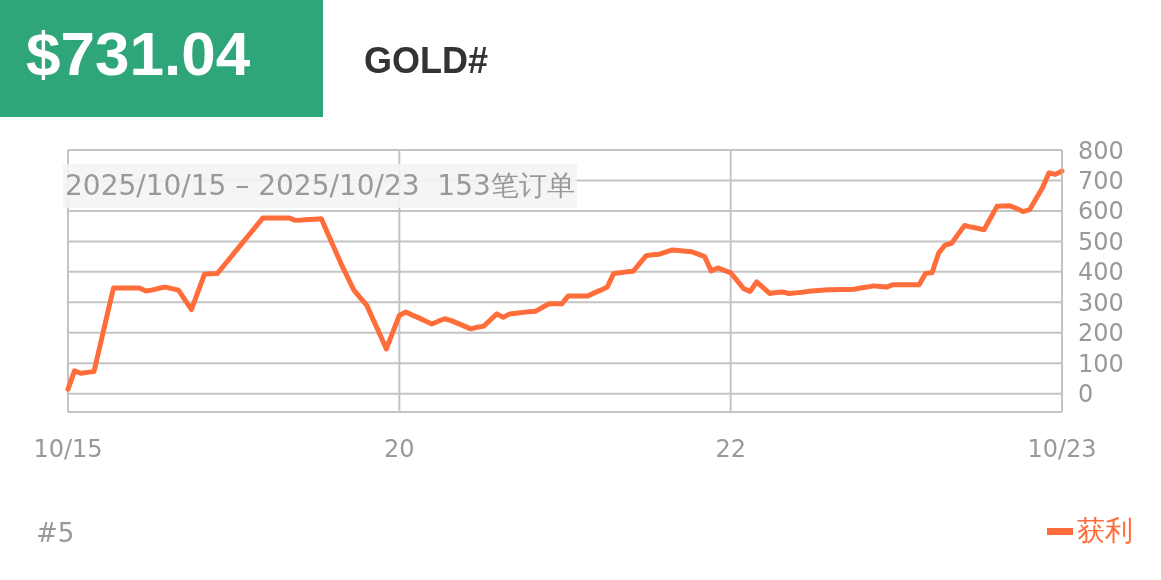 Image resolution: width=1161 pixels, height=580 pixels. Describe the element at coordinates (1101, 302) in the screenshot. I see `y-tick-label: 300` at that location.